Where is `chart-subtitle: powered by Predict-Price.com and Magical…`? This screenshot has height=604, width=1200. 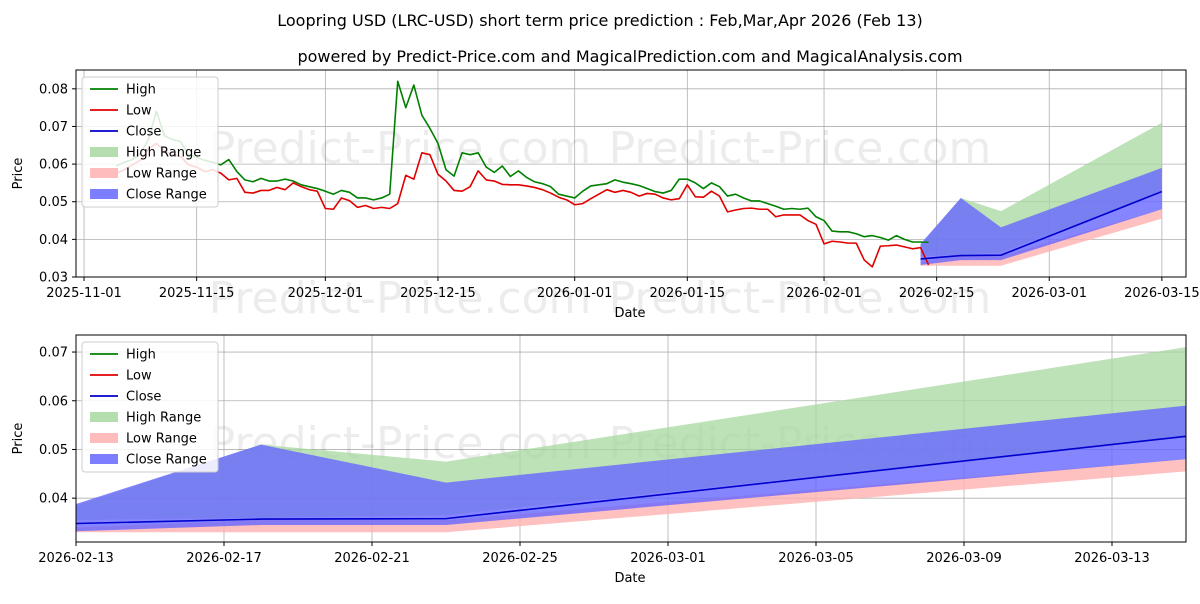
chart-subtitle: powered by Predict-Price.com and Magical… is located at coordinates (629, 56).